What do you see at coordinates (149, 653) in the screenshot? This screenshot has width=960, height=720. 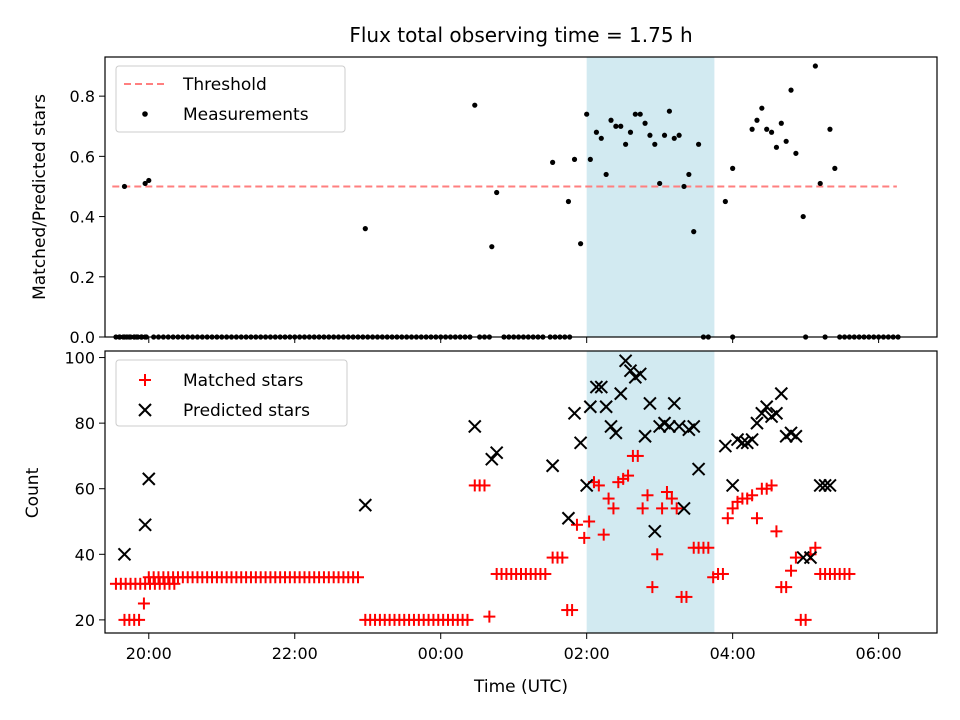 I see `x-tick-label: 20:00` at bounding box center [149, 653].